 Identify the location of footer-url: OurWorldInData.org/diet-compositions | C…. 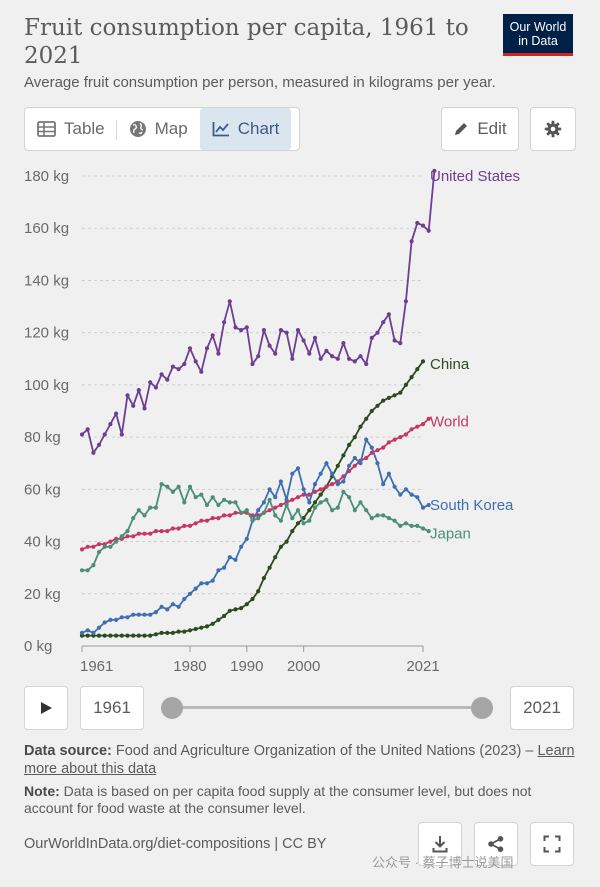
(175, 844).